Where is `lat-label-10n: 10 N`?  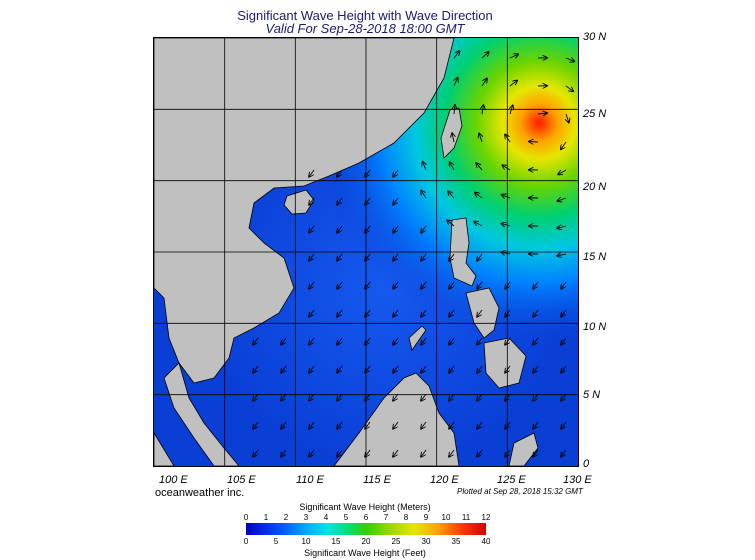 lat-label-10n: 10 N is located at coordinates (595, 327).